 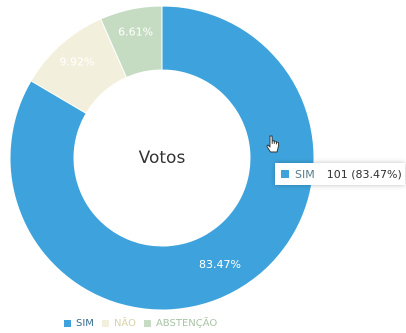 I want to click on tooltip-swatch, so click(x=285, y=174).